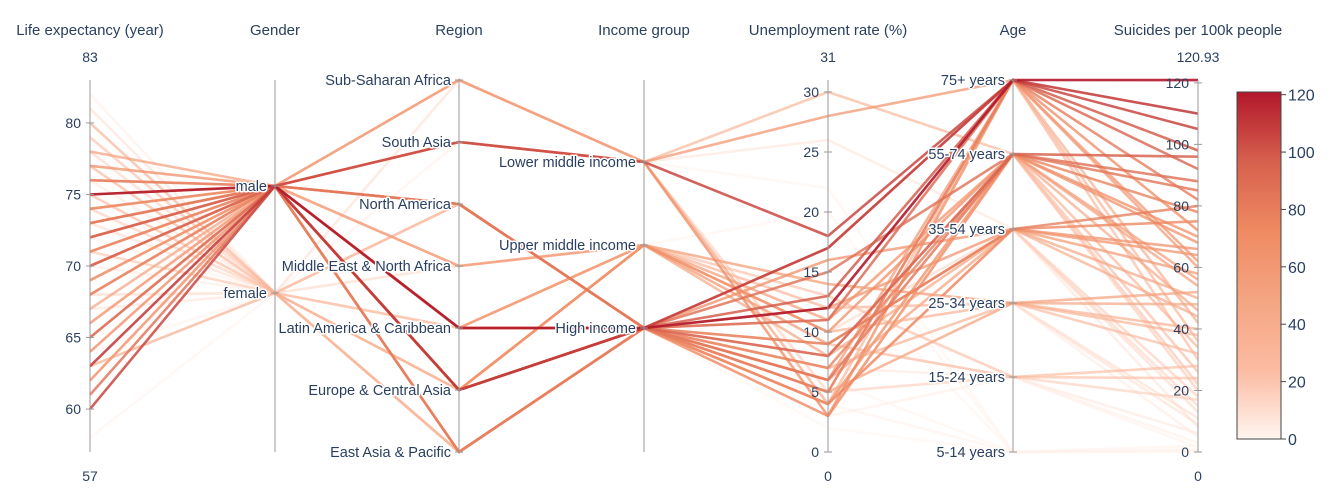  Describe the element at coordinates (1181, 329) in the screenshot. I see `tick-label-suicides-40: 40` at that location.